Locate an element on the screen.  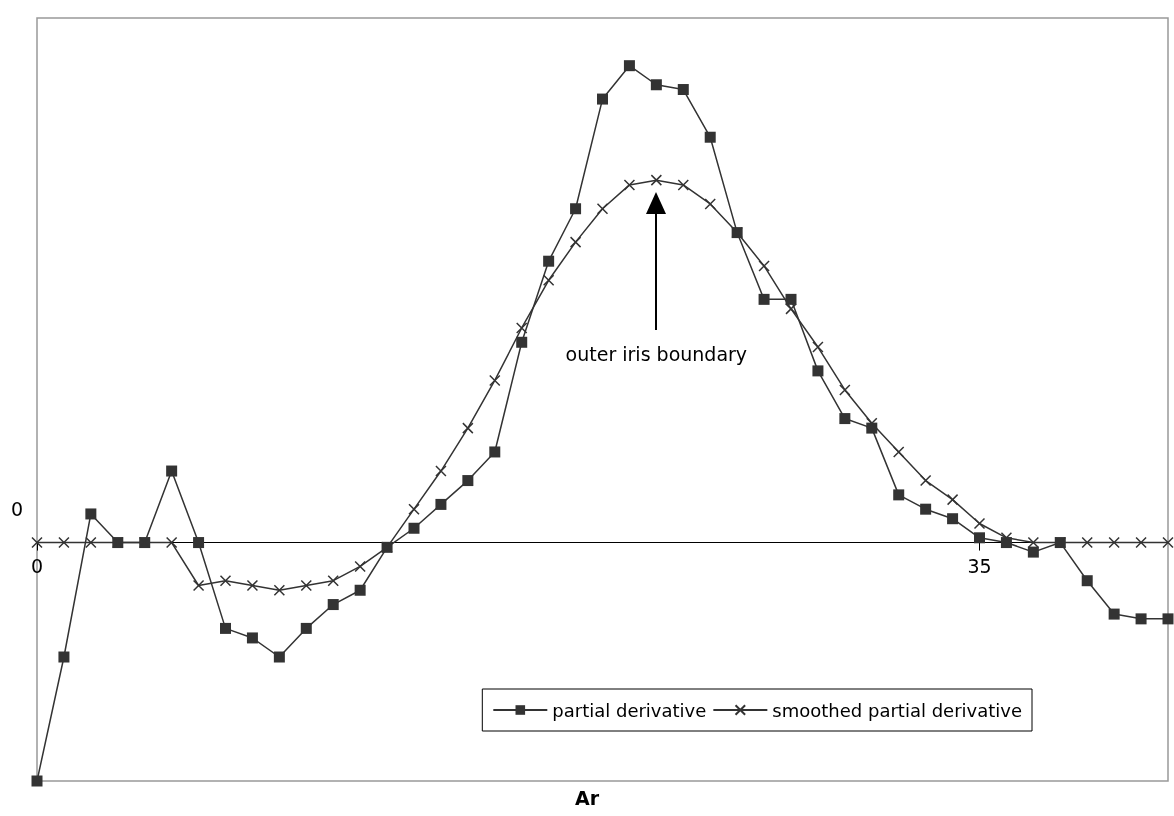
x-axis-title: Ar is located at coordinates (587, 797).